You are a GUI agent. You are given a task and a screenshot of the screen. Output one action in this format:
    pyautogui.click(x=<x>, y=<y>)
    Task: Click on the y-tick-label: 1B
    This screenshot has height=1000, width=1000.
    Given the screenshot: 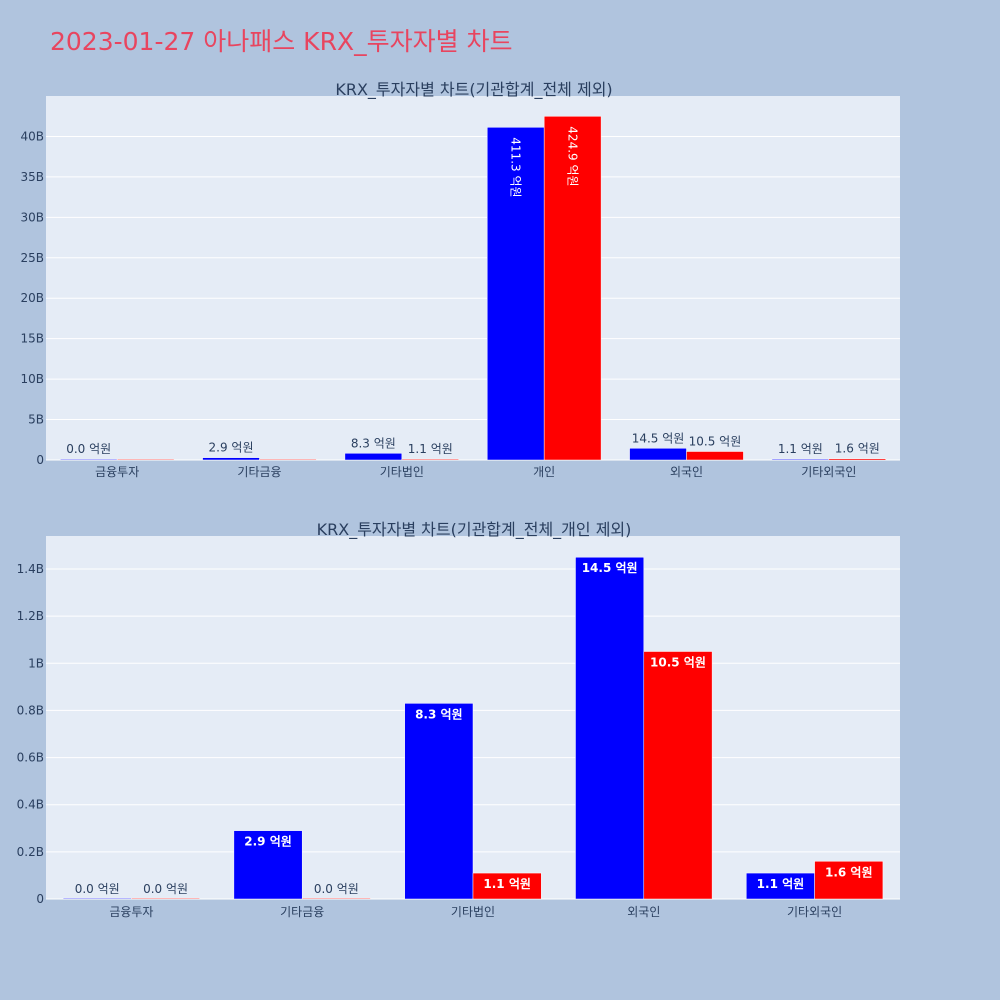 What is the action you would take?
    pyautogui.click(x=36, y=663)
    